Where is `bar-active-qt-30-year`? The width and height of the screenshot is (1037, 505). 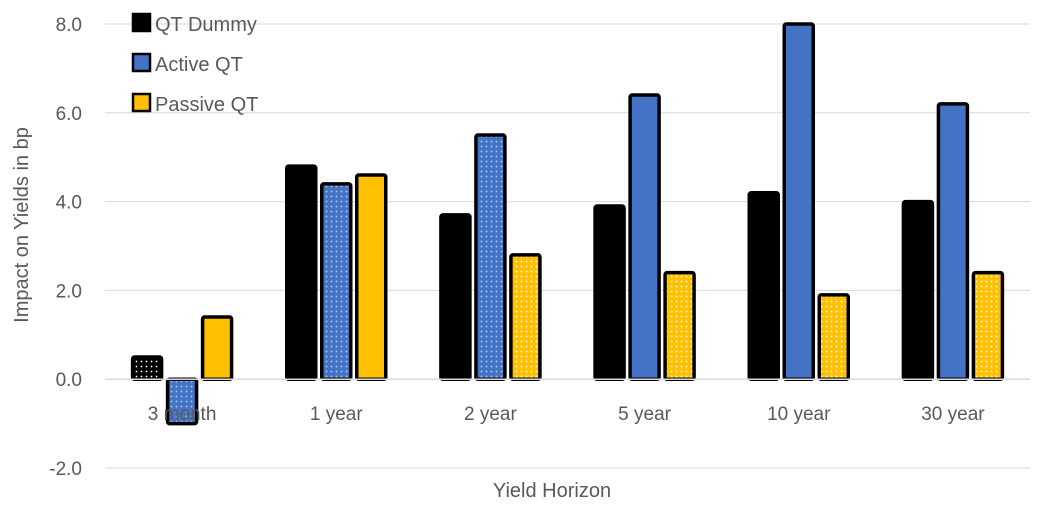 bar-active-qt-30-year is located at coordinates (953, 241).